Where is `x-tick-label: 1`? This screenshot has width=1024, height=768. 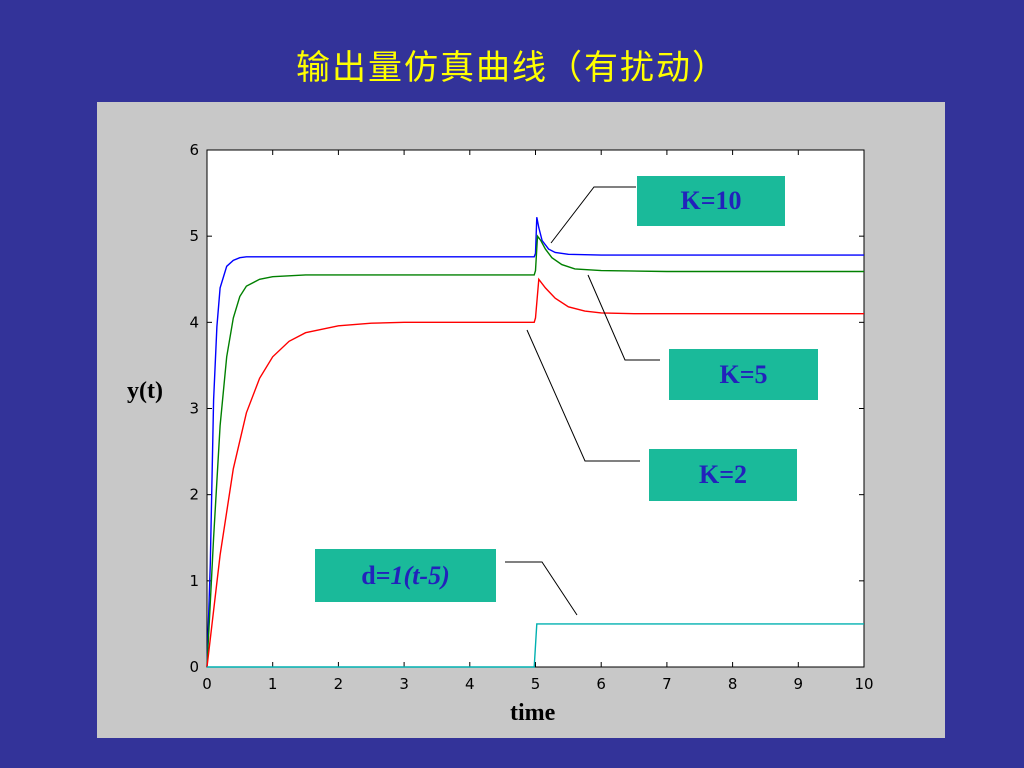 x-tick-label: 1 is located at coordinates (273, 684).